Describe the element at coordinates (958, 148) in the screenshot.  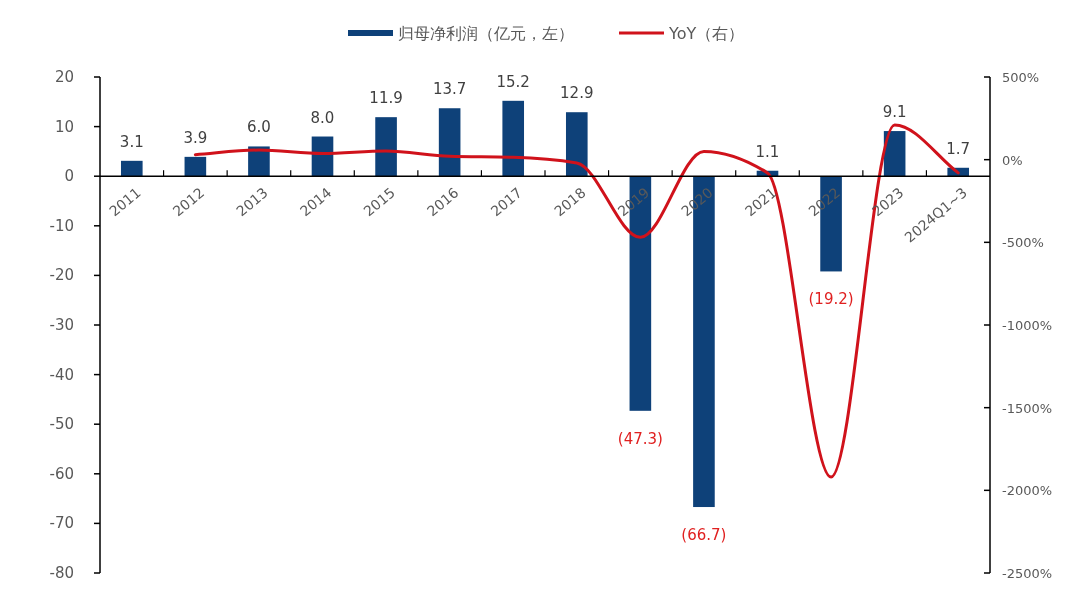
I see `data-label: 1.7` at that location.